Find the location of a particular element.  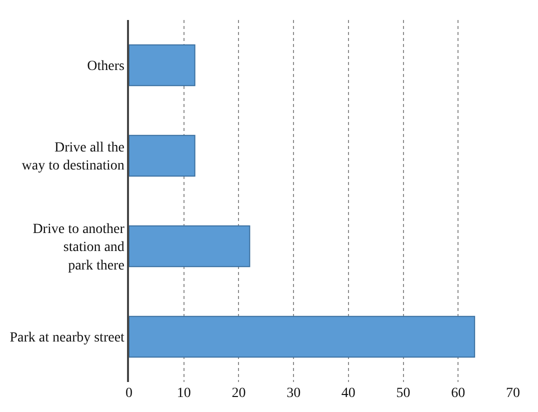

x-tick-label: 0 is located at coordinates (129, 393).